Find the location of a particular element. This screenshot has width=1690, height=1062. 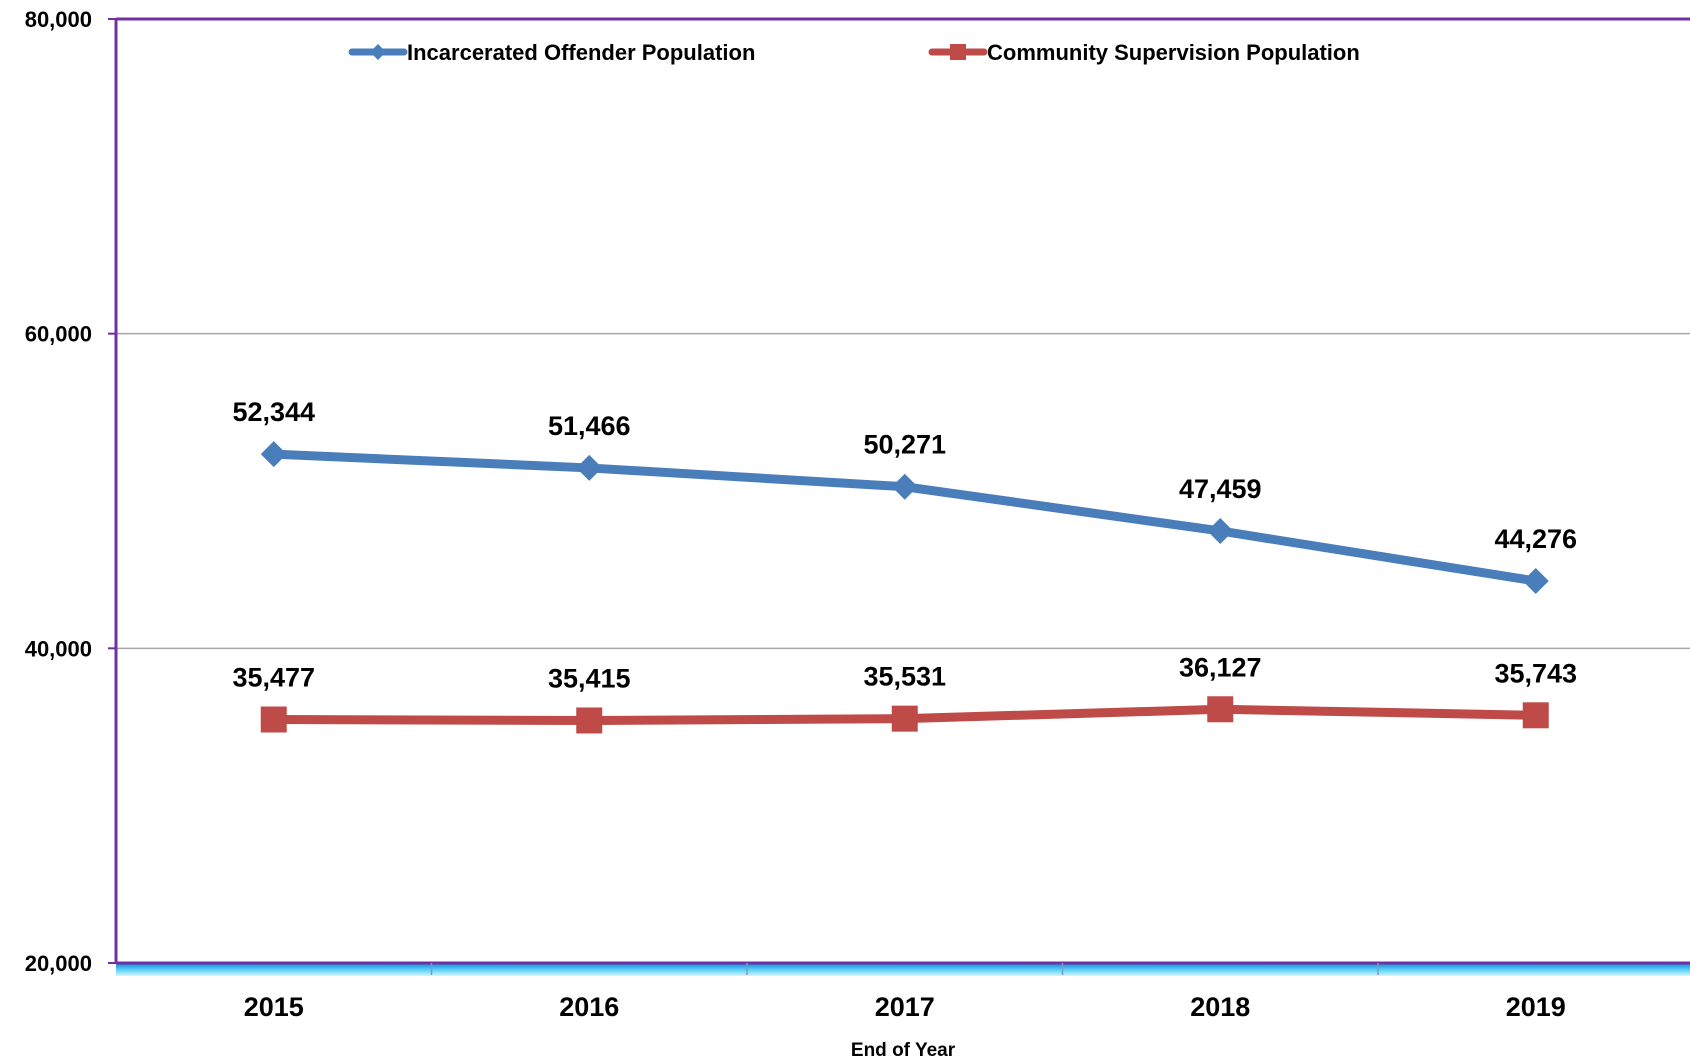

data-label: 50,271 is located at coordinates (904, 445).